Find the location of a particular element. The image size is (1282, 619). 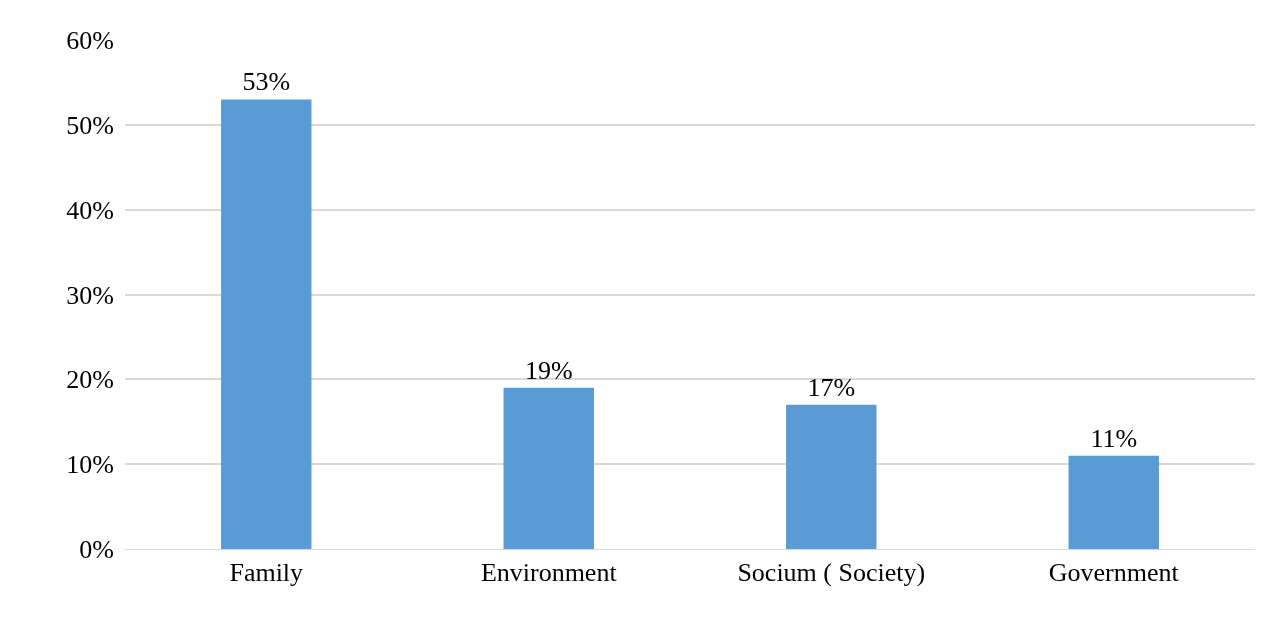

x-tick-label: Government is located at coordinates (1114, 573).